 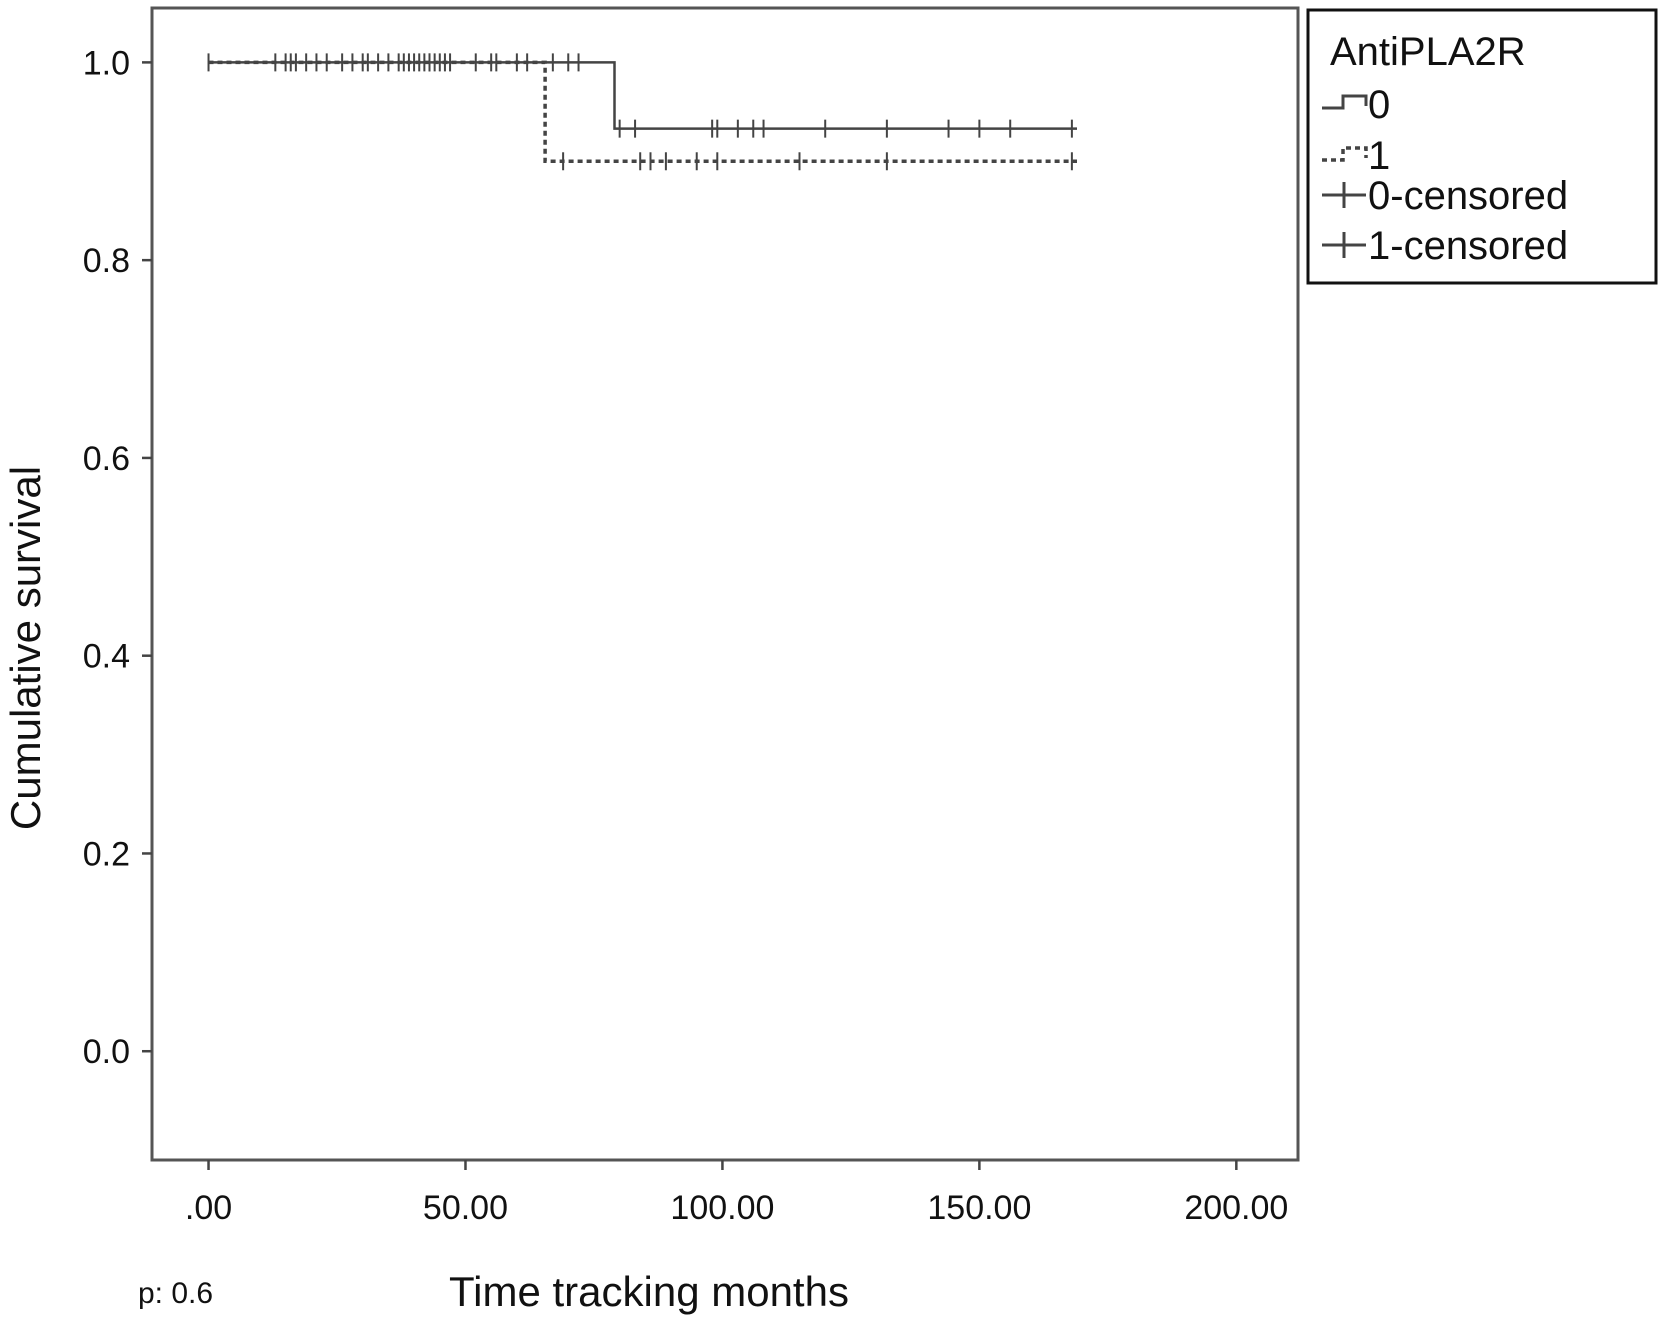 What do you see at coordinates (106, 657) in the screenshot?
I see `y-tick-label: 0.4` at bounding box center [106, 657].